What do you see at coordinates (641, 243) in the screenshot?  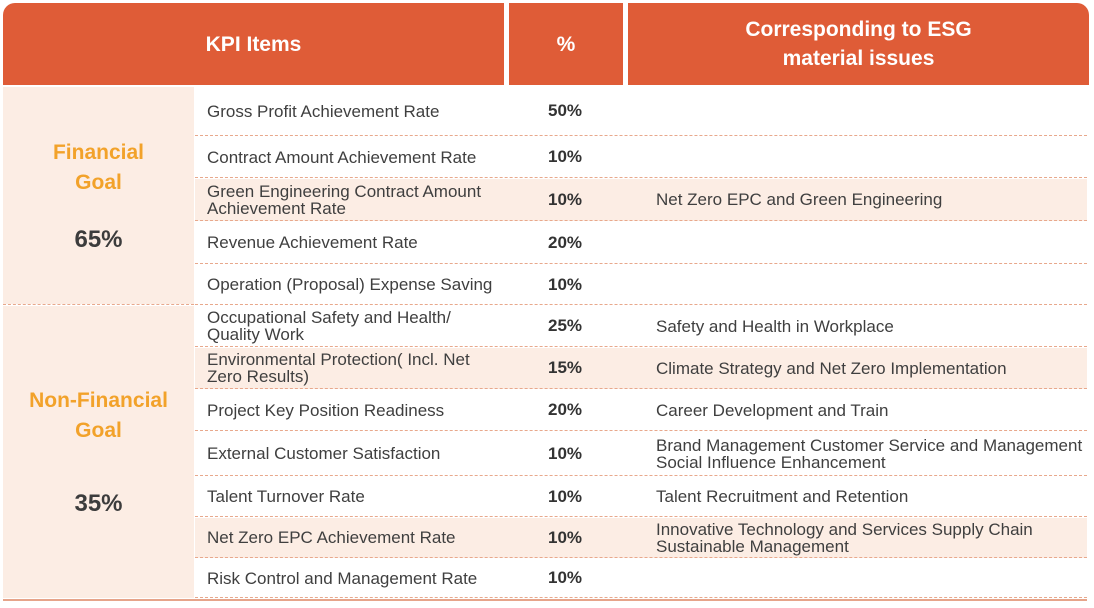 I see `table-row: Revenue Achievement Rate 20%` at bounding box center [641, 243].